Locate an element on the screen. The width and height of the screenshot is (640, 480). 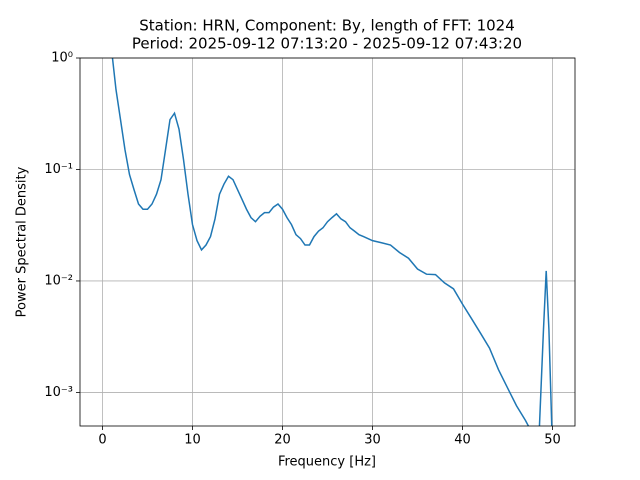
y-tick-label: 10⁰ is located at coordinates (62, 58).